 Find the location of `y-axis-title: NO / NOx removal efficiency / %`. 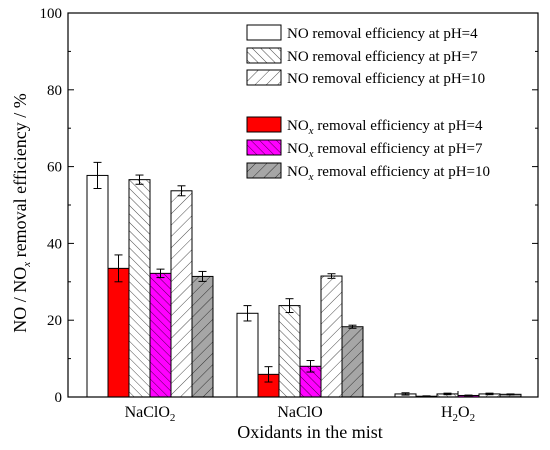

y-axis-title: NO / NOx removal efficiency / % is located at coordinates (21, 212).